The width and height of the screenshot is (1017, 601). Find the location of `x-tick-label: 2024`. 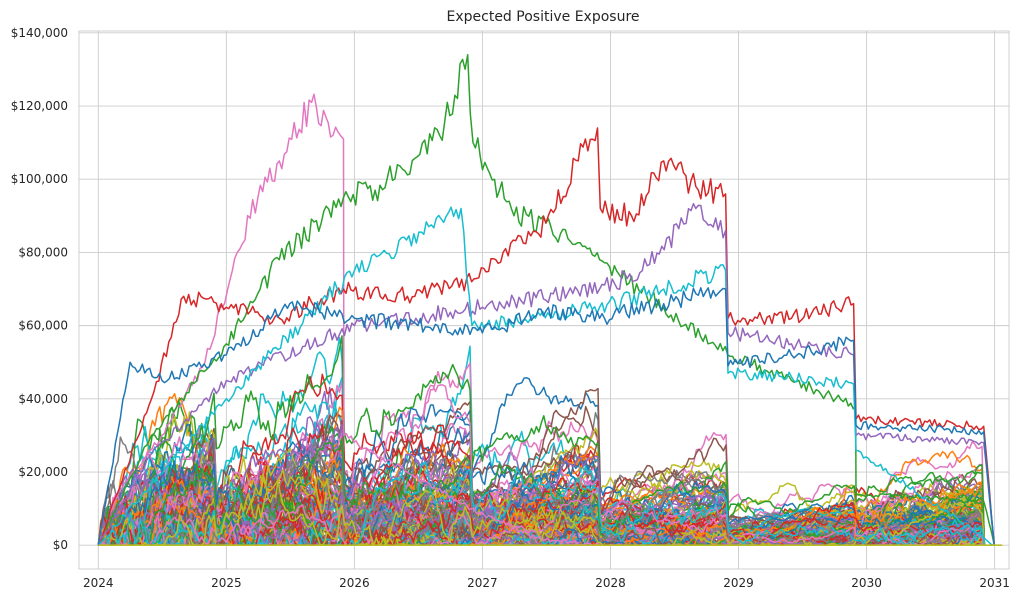

x-tick-label: 2024 is located at coordinates (98, 583).